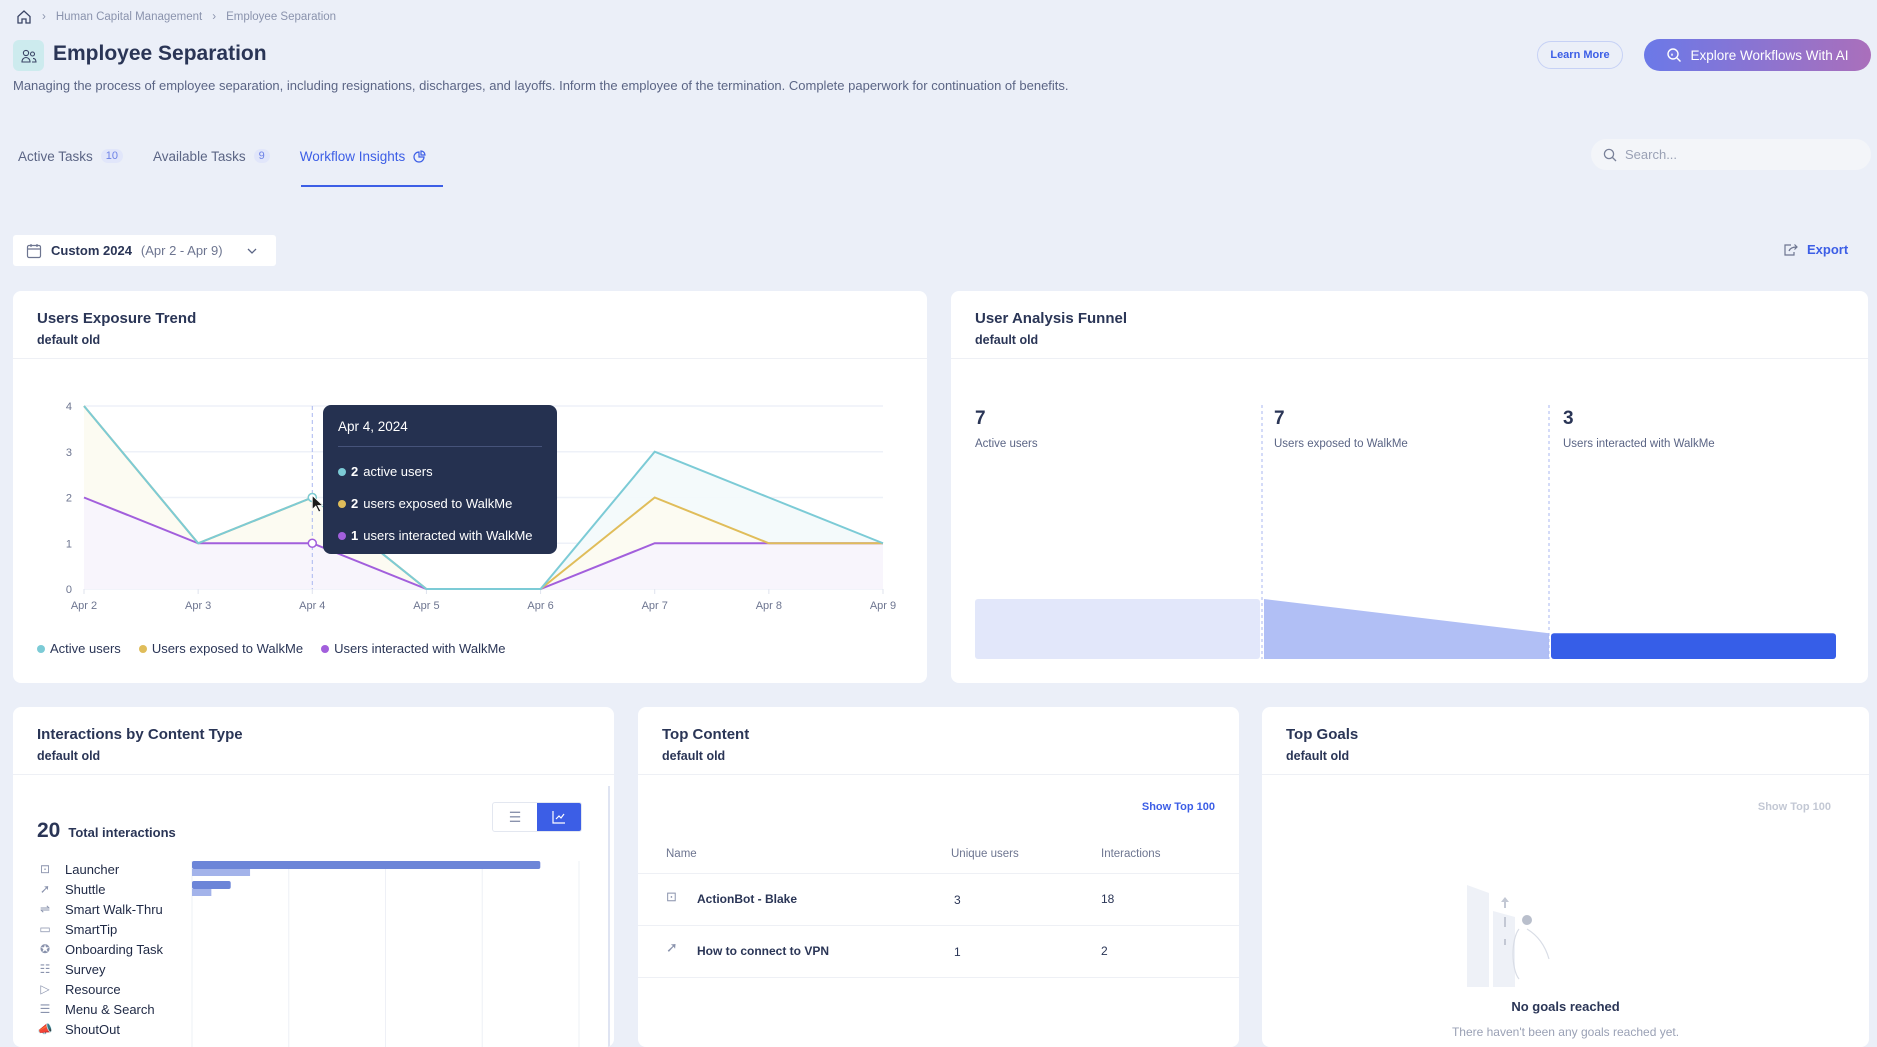  What do you see at coordinates (363, 156) in the screenshot?
I see `tab-workflow-insights: Workflow Insights` at bounding box center [363, 156].